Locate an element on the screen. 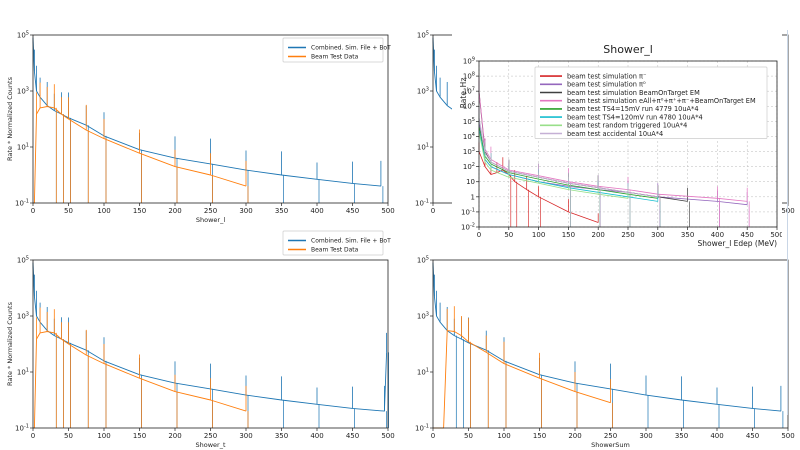  legend-entry: beam test TS4=15mV run 4779 10uA*4 is located at coordinates (633, 109).